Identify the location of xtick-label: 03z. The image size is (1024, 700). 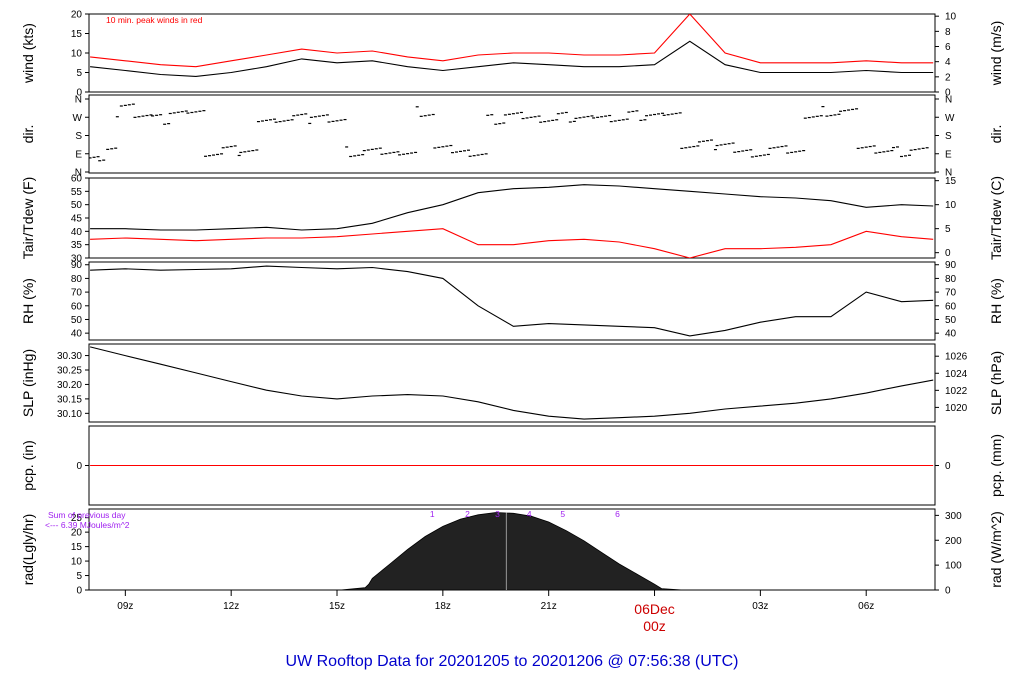
(760, 606).